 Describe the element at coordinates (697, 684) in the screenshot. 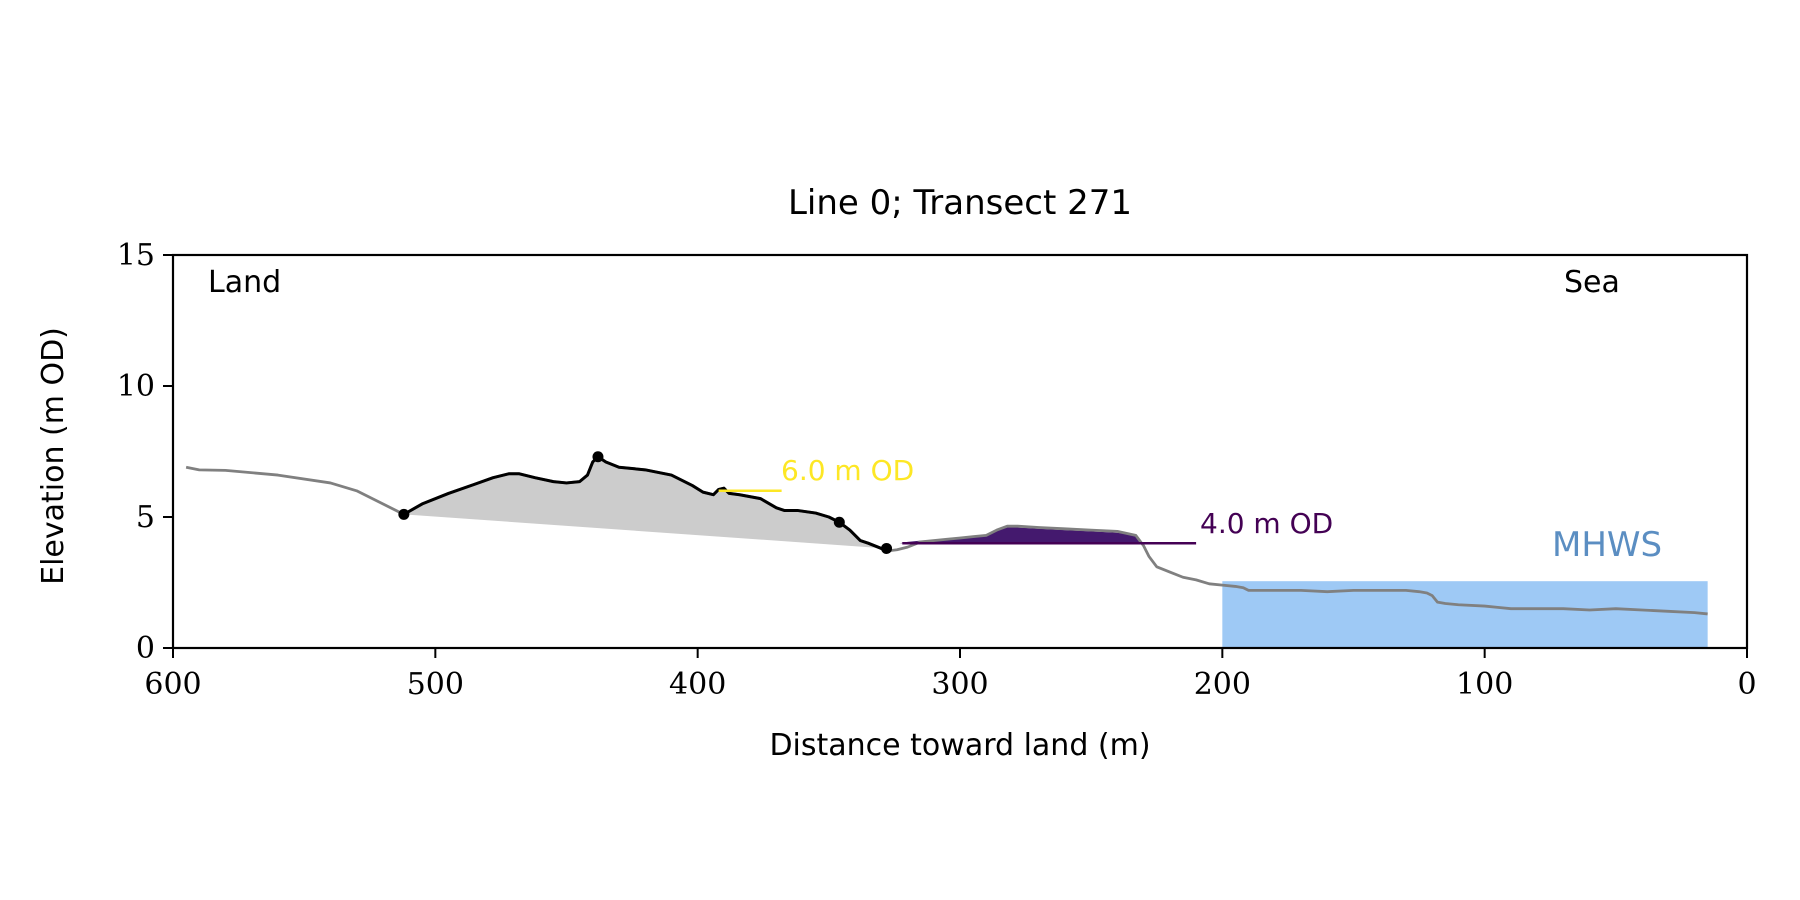

I see `x-tick-label-400: 400` at that location.